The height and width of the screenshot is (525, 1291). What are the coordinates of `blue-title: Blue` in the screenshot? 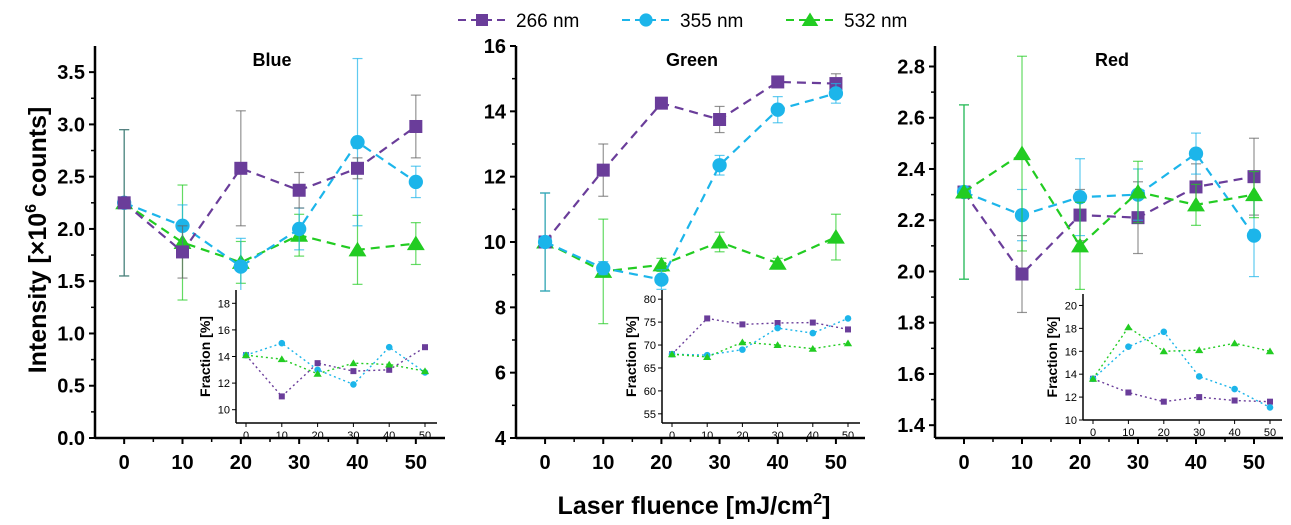 It's located at (271, 60).